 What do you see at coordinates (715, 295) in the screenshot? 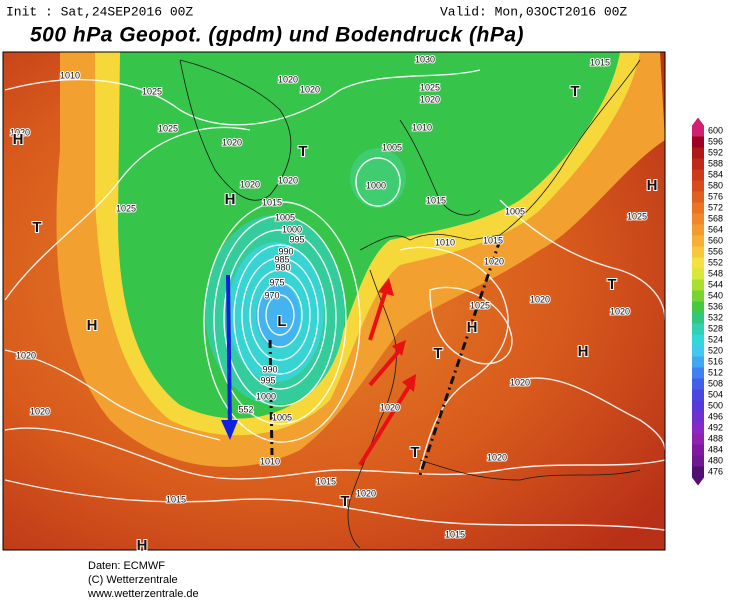
I see `legend-label: 540` at bounding box center [715, 295].